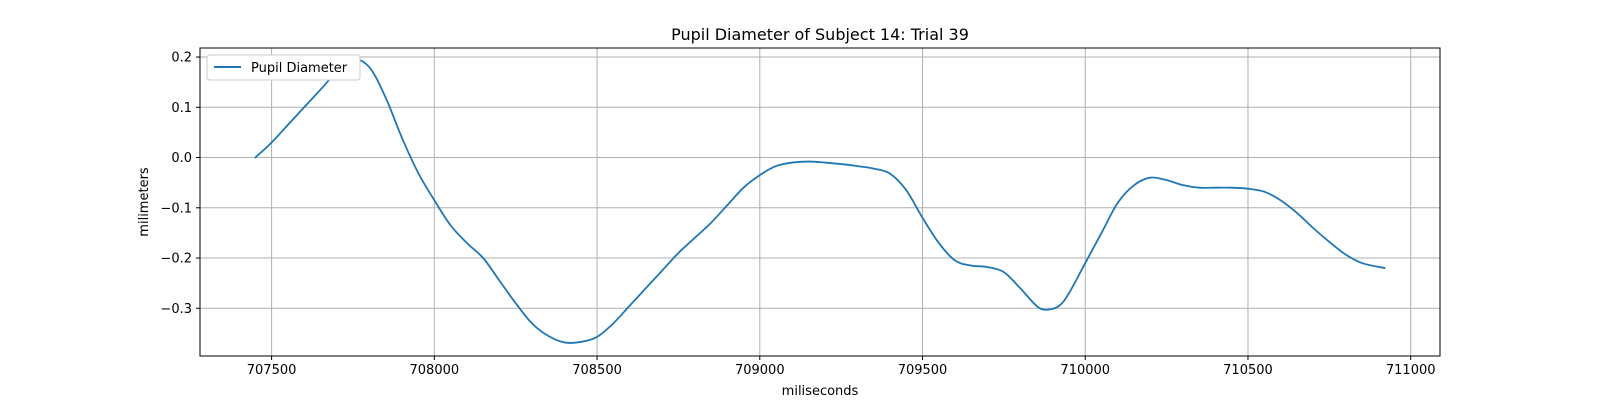 The height and width of the screenshot is (400, 1600). I want to click on x-tick-label: 710000, so click(1085, 370).